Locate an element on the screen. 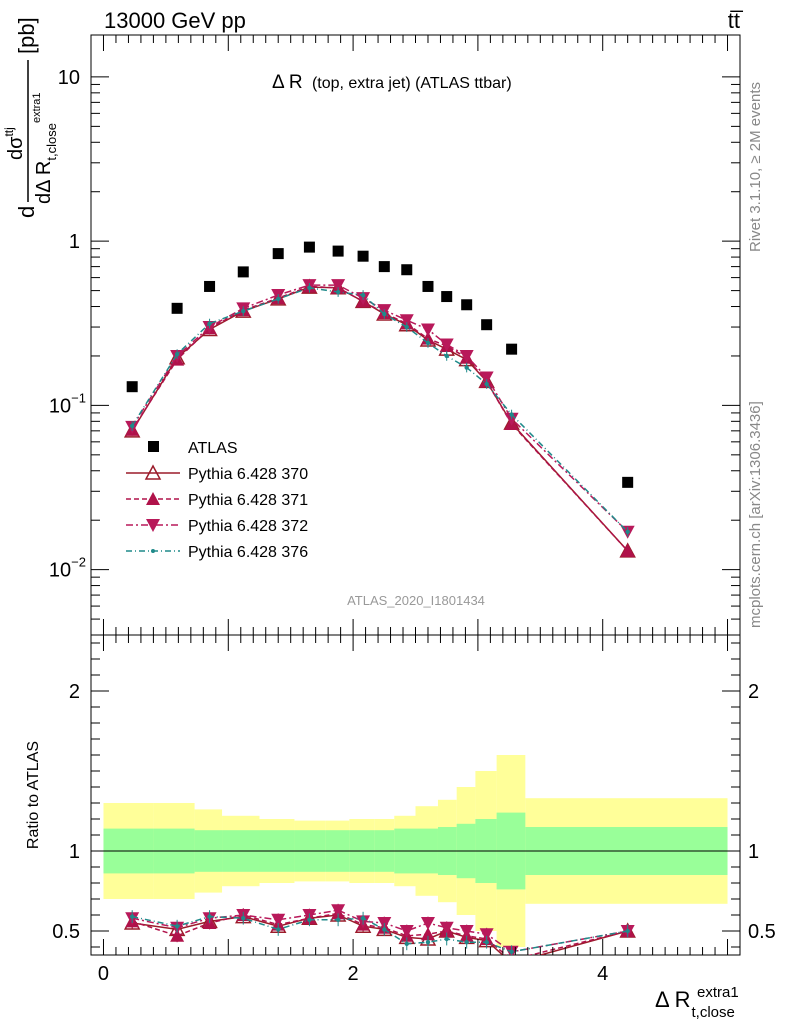  x-tick-label-2: 2 is located at coordinates (353, 974).